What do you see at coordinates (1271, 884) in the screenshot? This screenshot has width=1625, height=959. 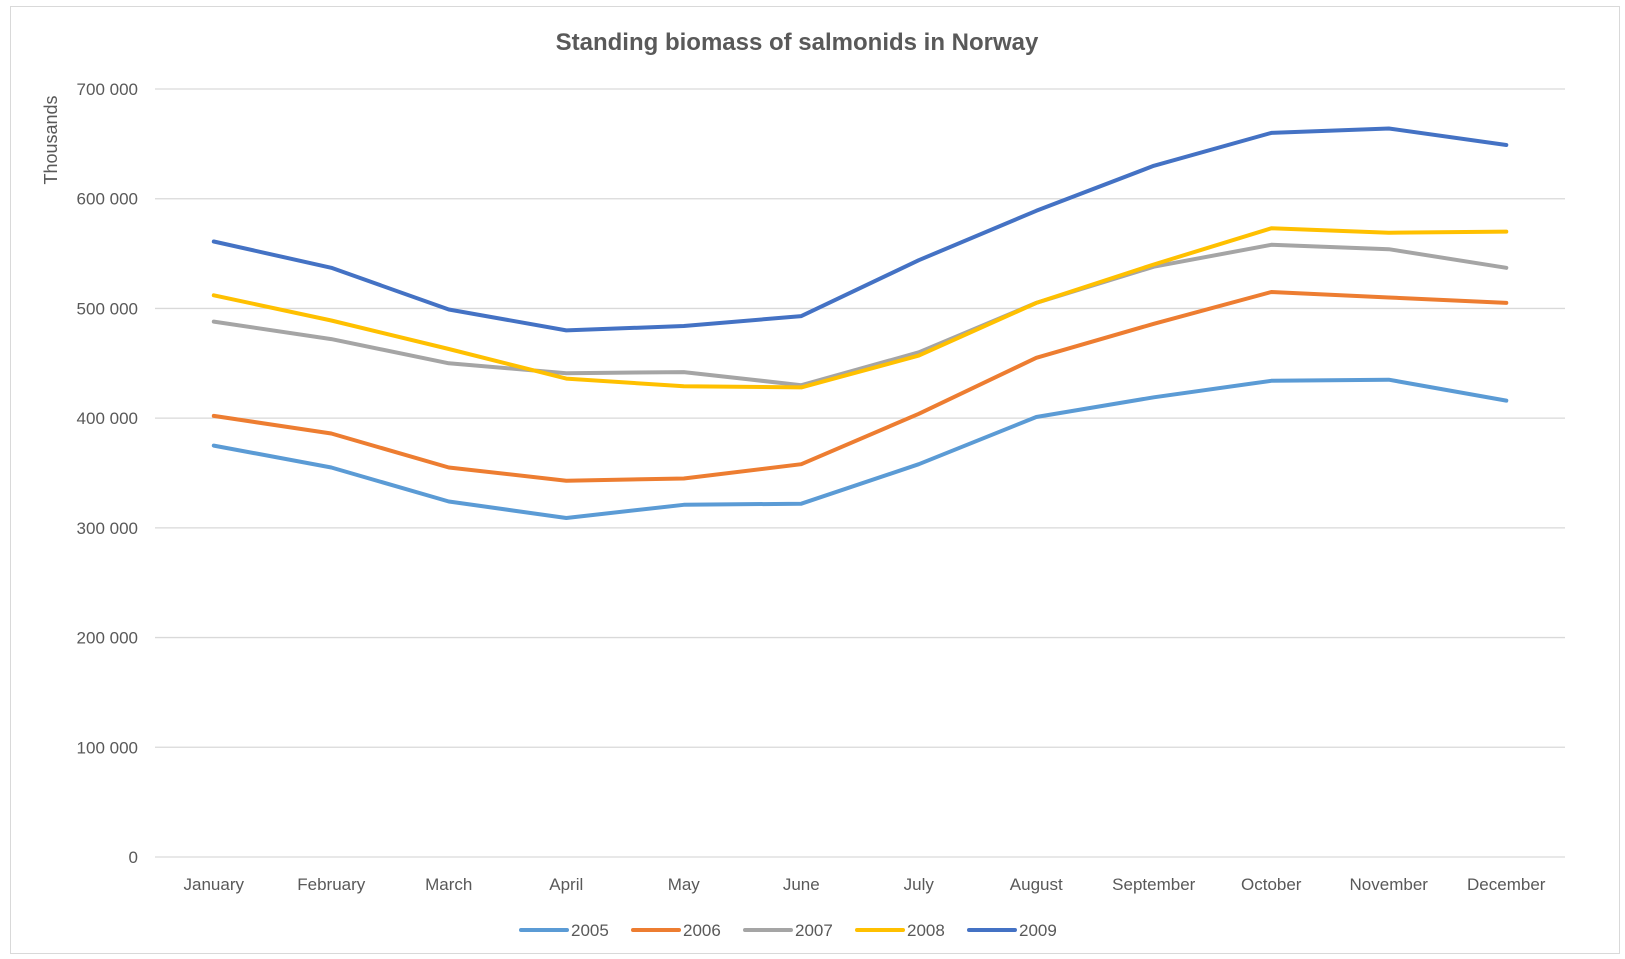 I see `x-tick-label: October` at bounding box center [1271, 884].